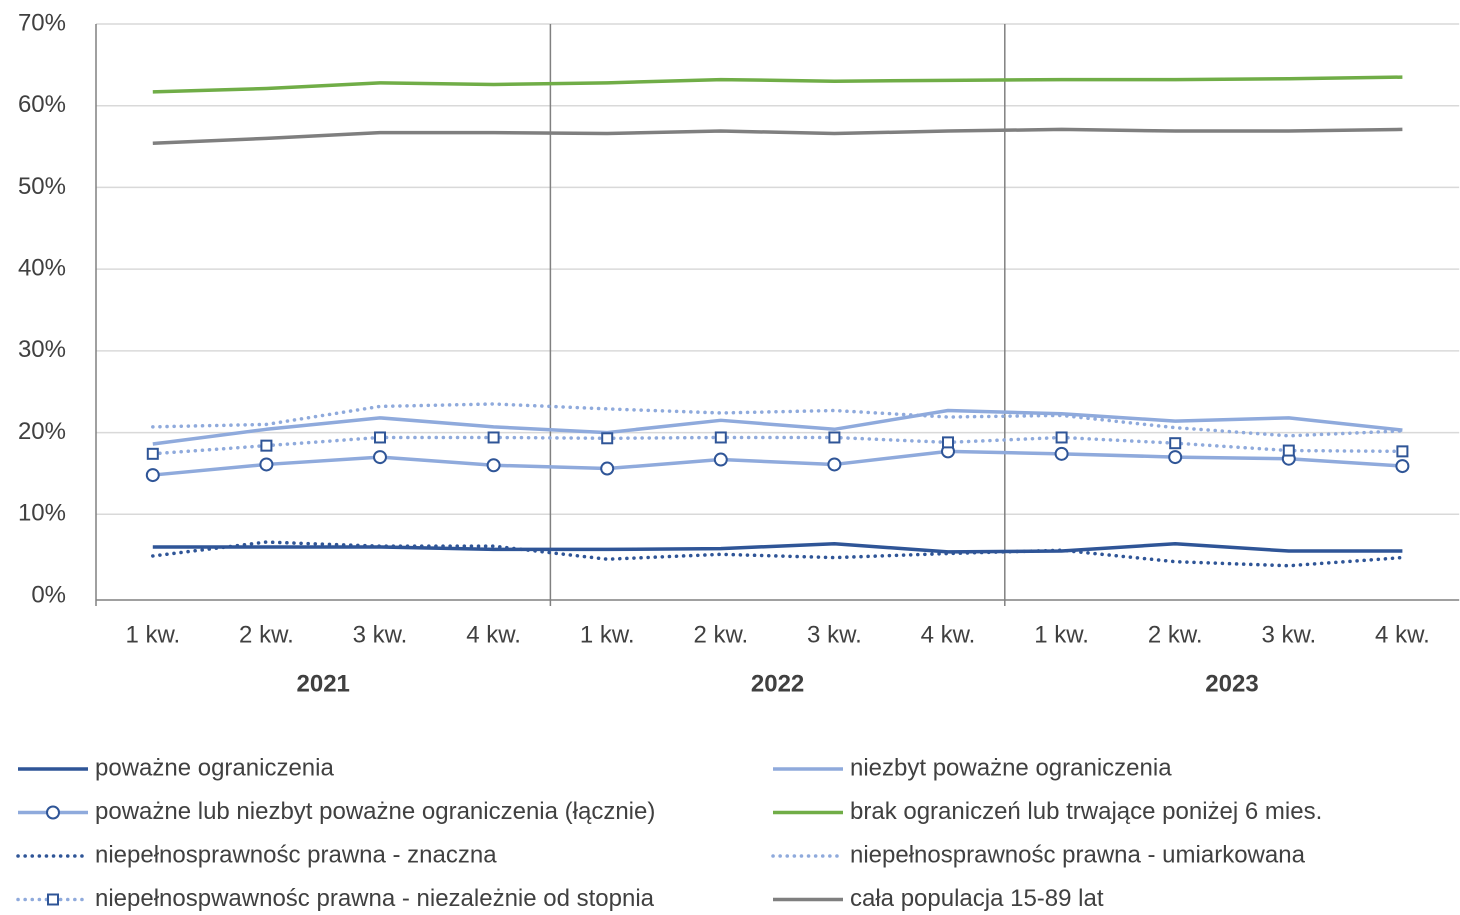 This screenshot has width=1460, height=915. Describe the element at coordinates (296, 854) in the screenshot. I see `legend-label: niepełnosprawnośc prawna - znaczna` at that location.